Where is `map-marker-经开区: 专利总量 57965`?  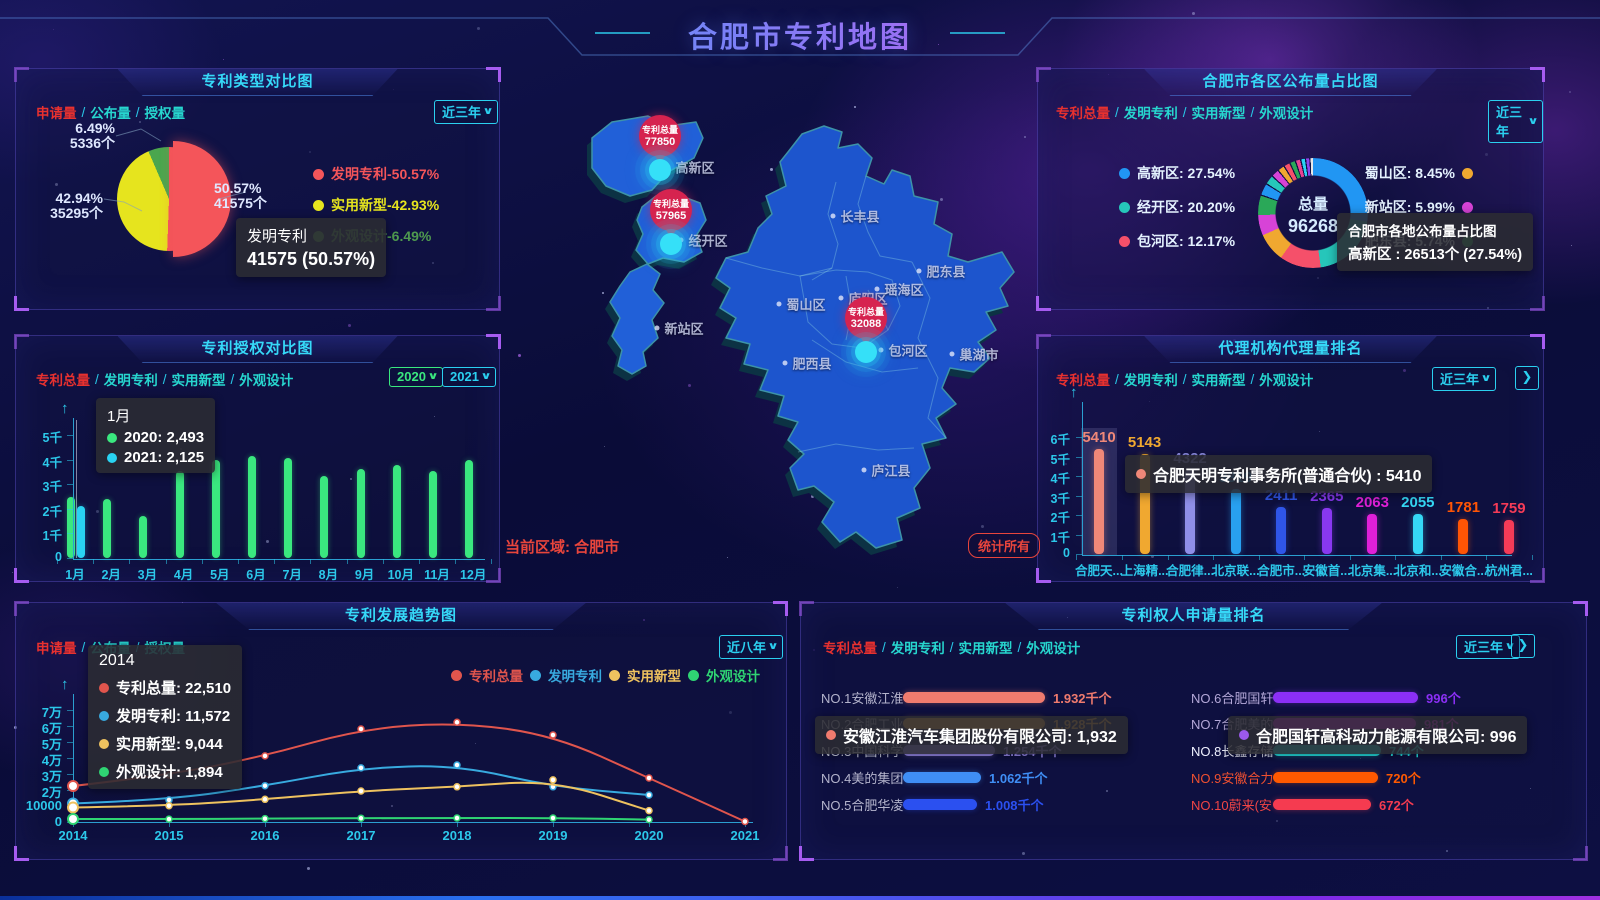
map-marker-经开区: 专利总量 57965 is located at coordinates (671, 222).